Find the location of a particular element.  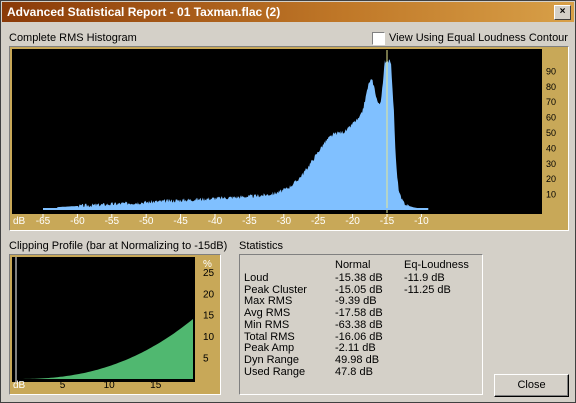

clipping-x-tick-label: 10 is located at coordinates (110, 385).